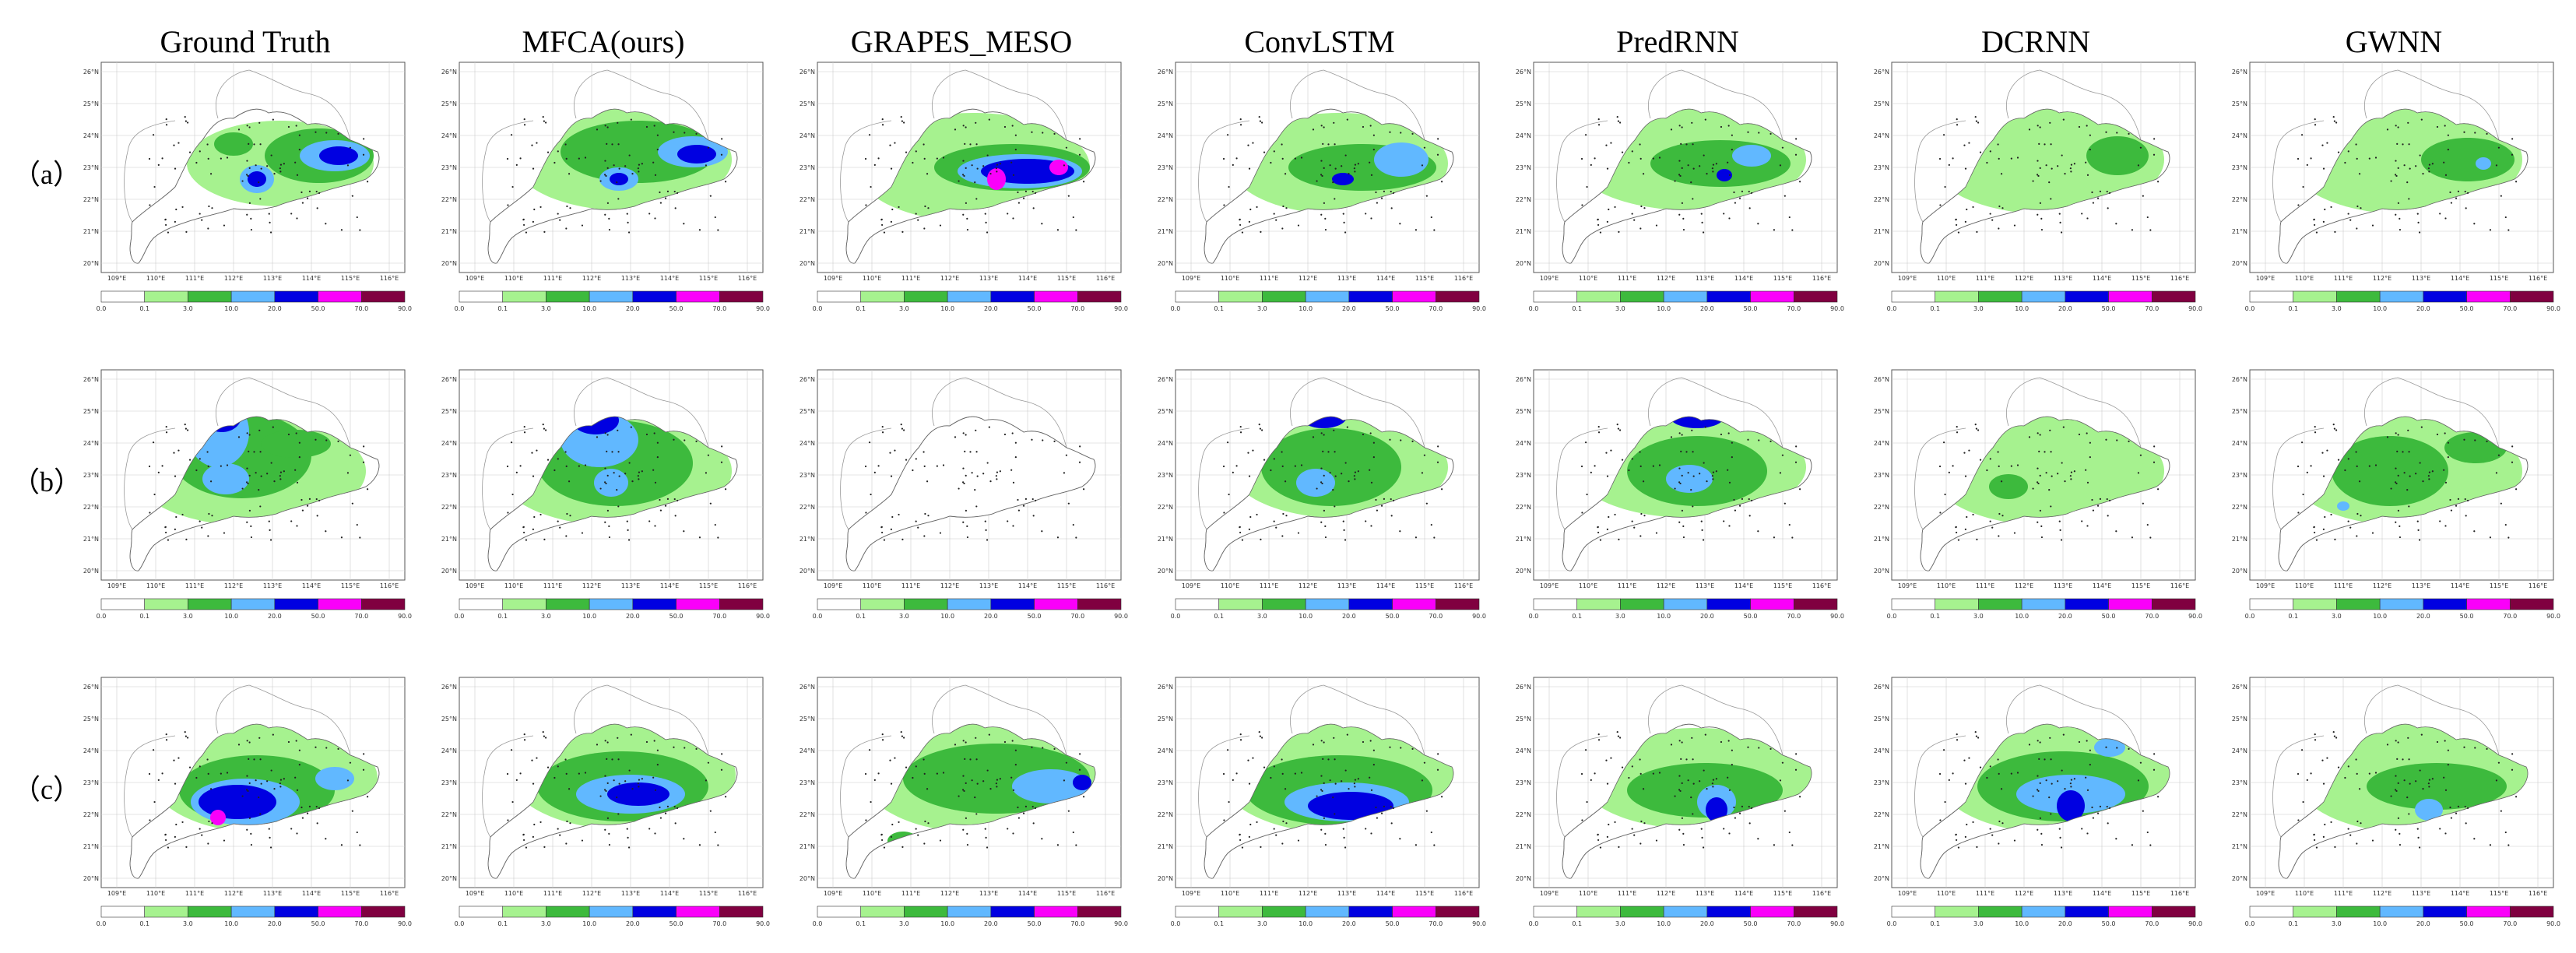  I want to click on colorbar-tick-label: 3.0, so click(904, 616).